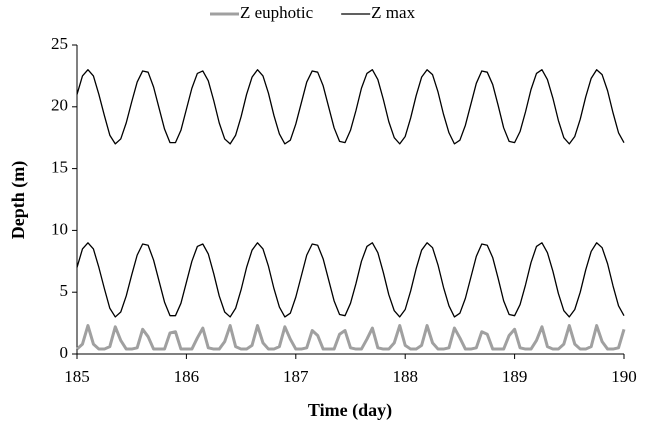 Image resolution: width=651 pixels, height=442 pixels. I want to click on x-tick-label: 185, so click(77, 376).